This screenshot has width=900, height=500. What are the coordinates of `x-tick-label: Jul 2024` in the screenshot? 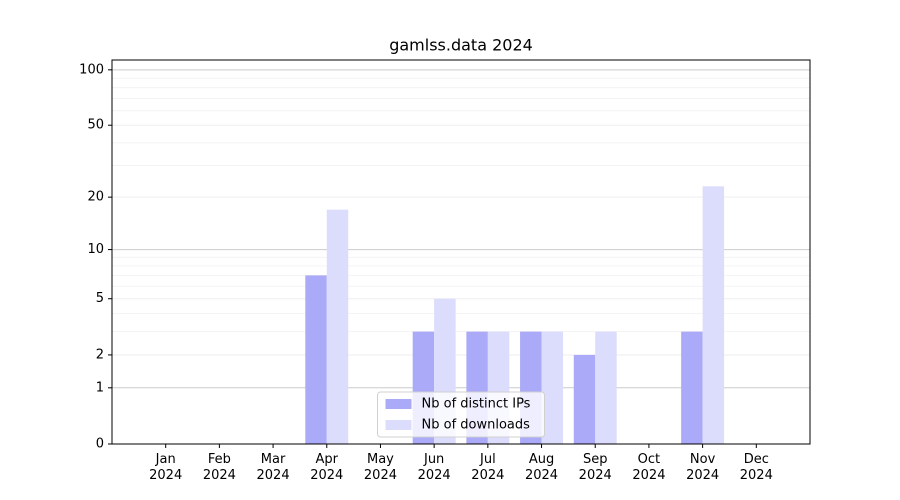 It's located at (488, 467).